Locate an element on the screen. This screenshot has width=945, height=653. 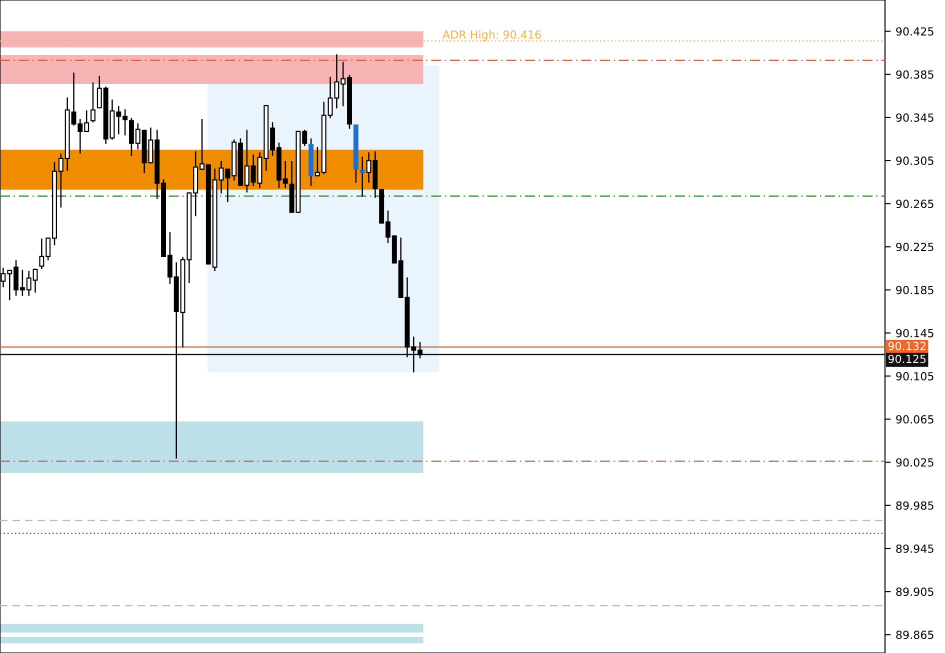
y-tick-label: 90.105 is located at coordinates (915, 376).